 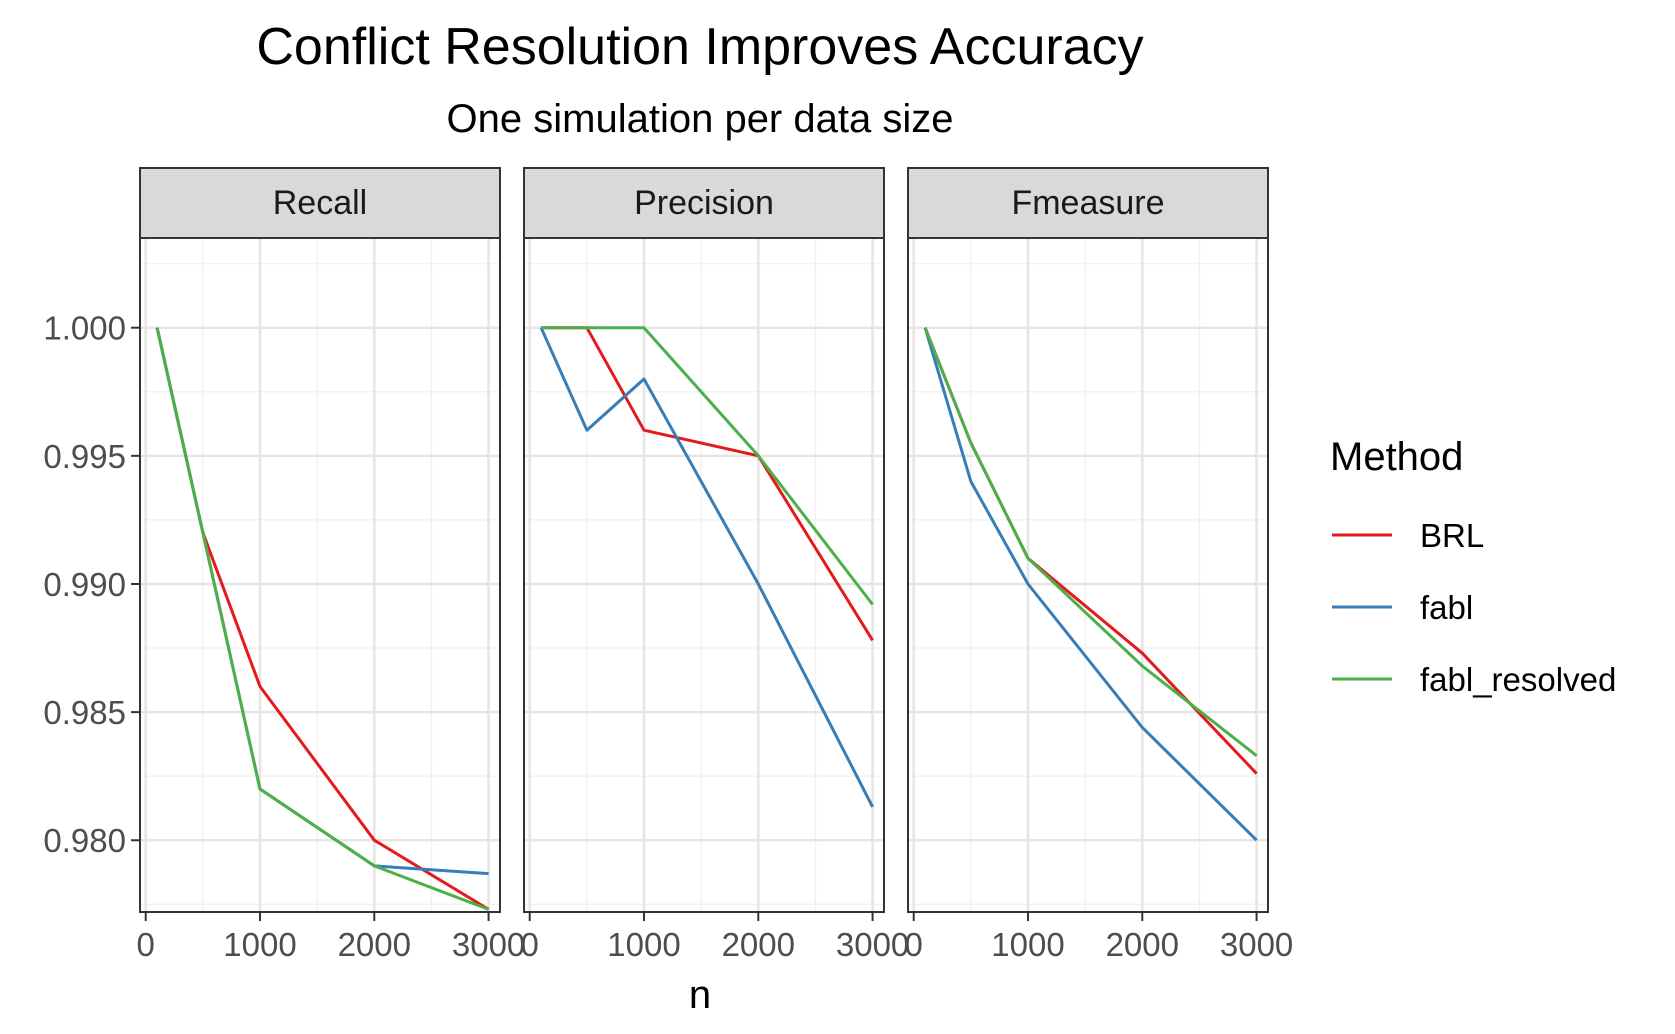 What do you see at coordinates (699, 47) in the screenshot?
I see `chart-title: Conflict Resolution Improves Accuracy` at bounding box center [699, 47].